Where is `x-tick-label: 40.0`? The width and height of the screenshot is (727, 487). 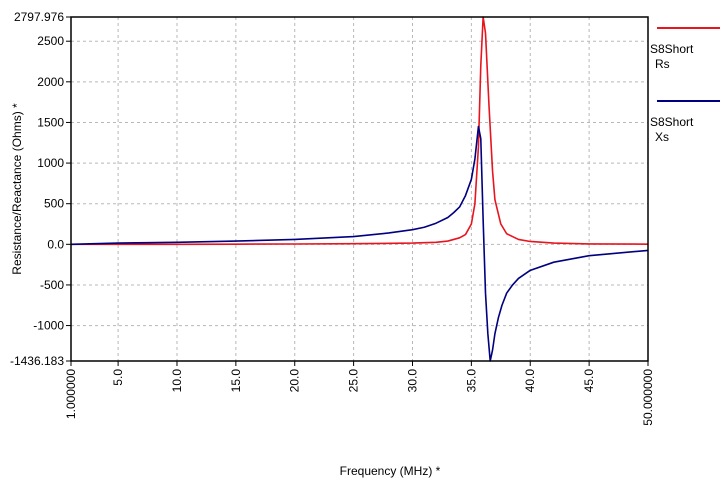 x-tick-label: 40.0 is located at coordinates (530, 381).